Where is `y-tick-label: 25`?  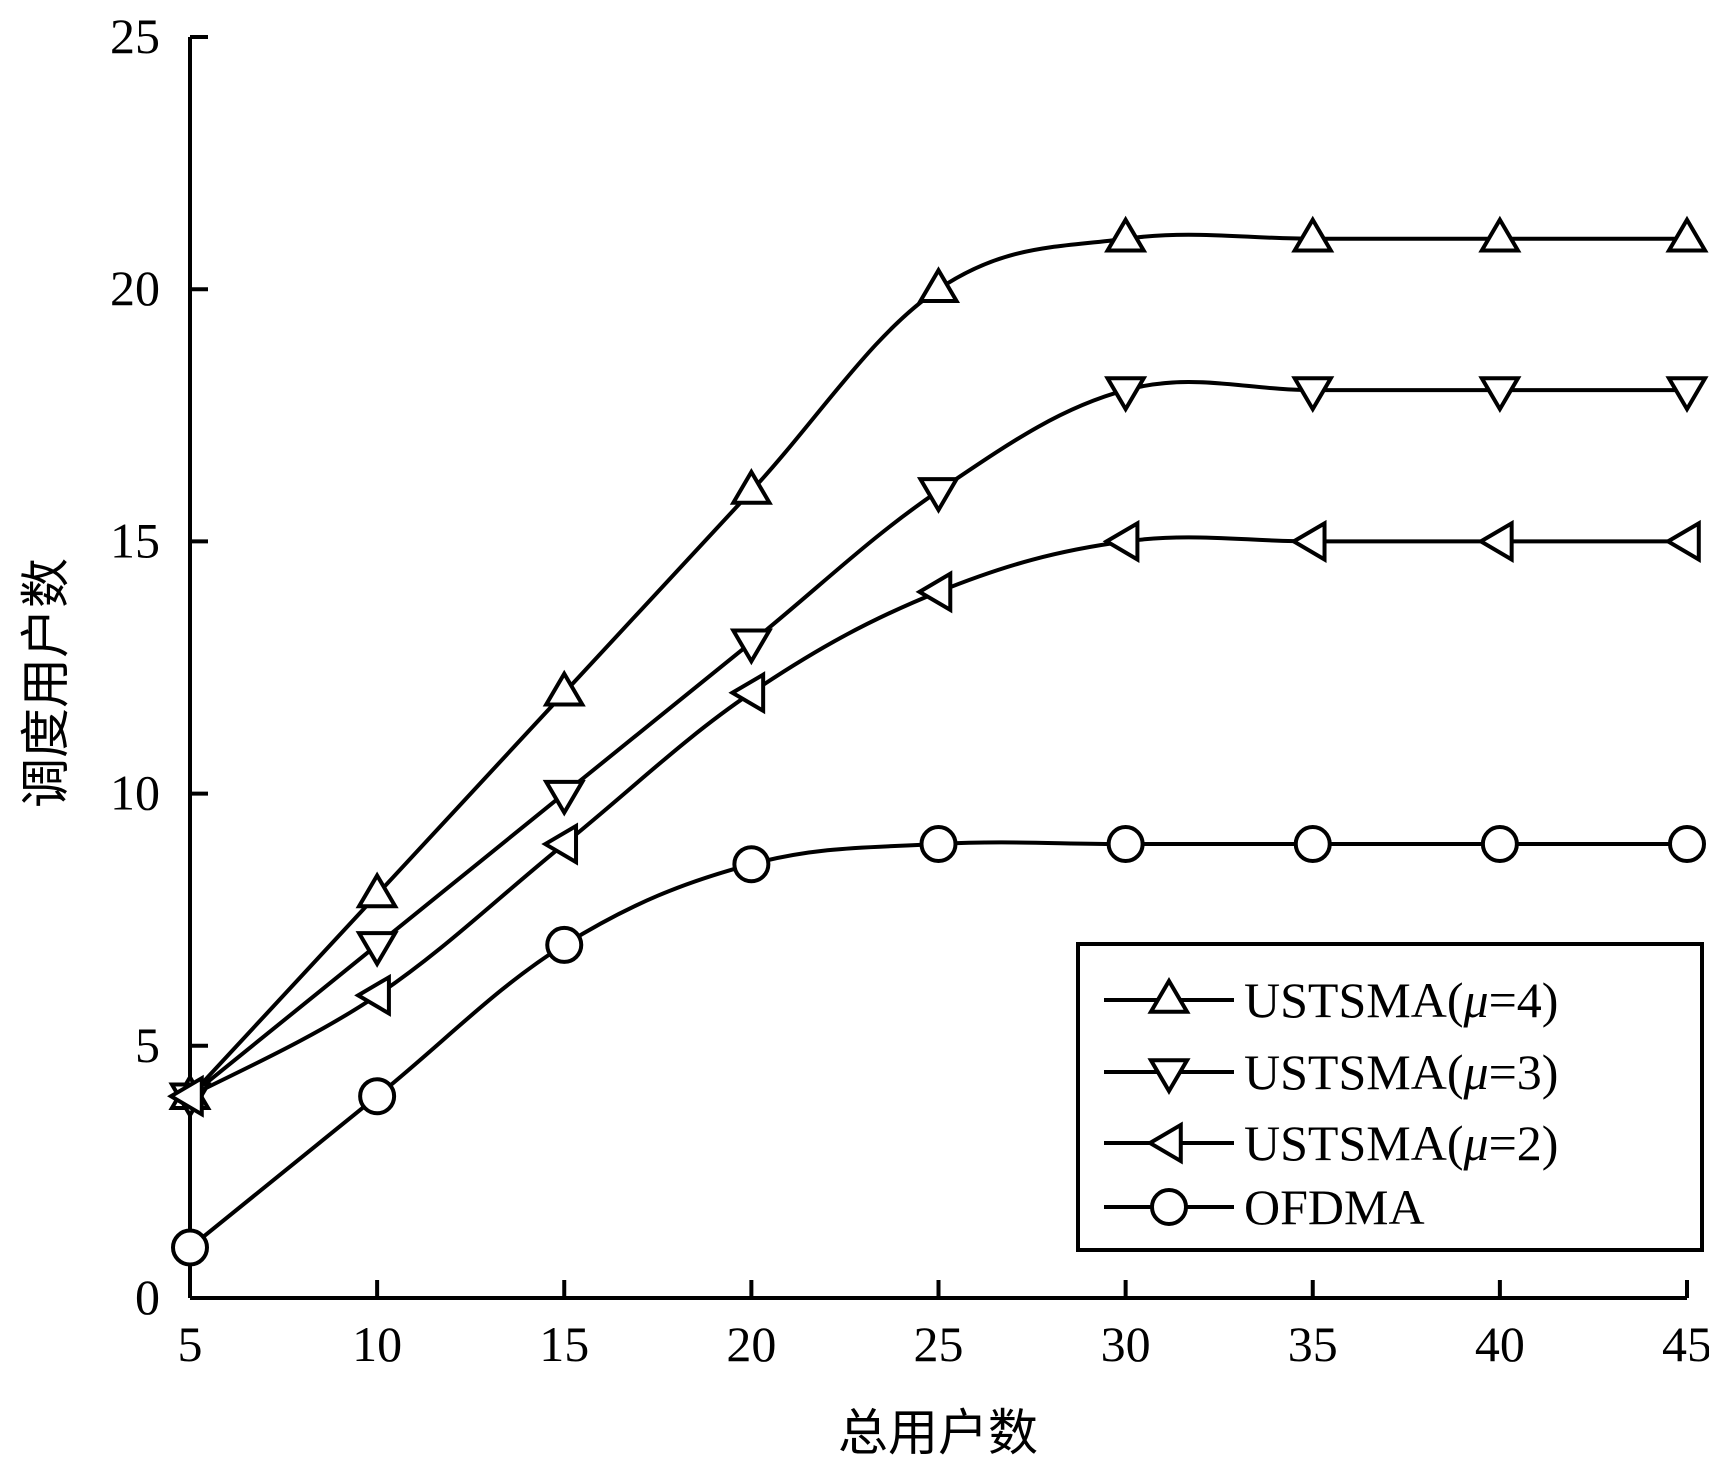 y-tick-label: 25 is located at coordinates (135, 36).